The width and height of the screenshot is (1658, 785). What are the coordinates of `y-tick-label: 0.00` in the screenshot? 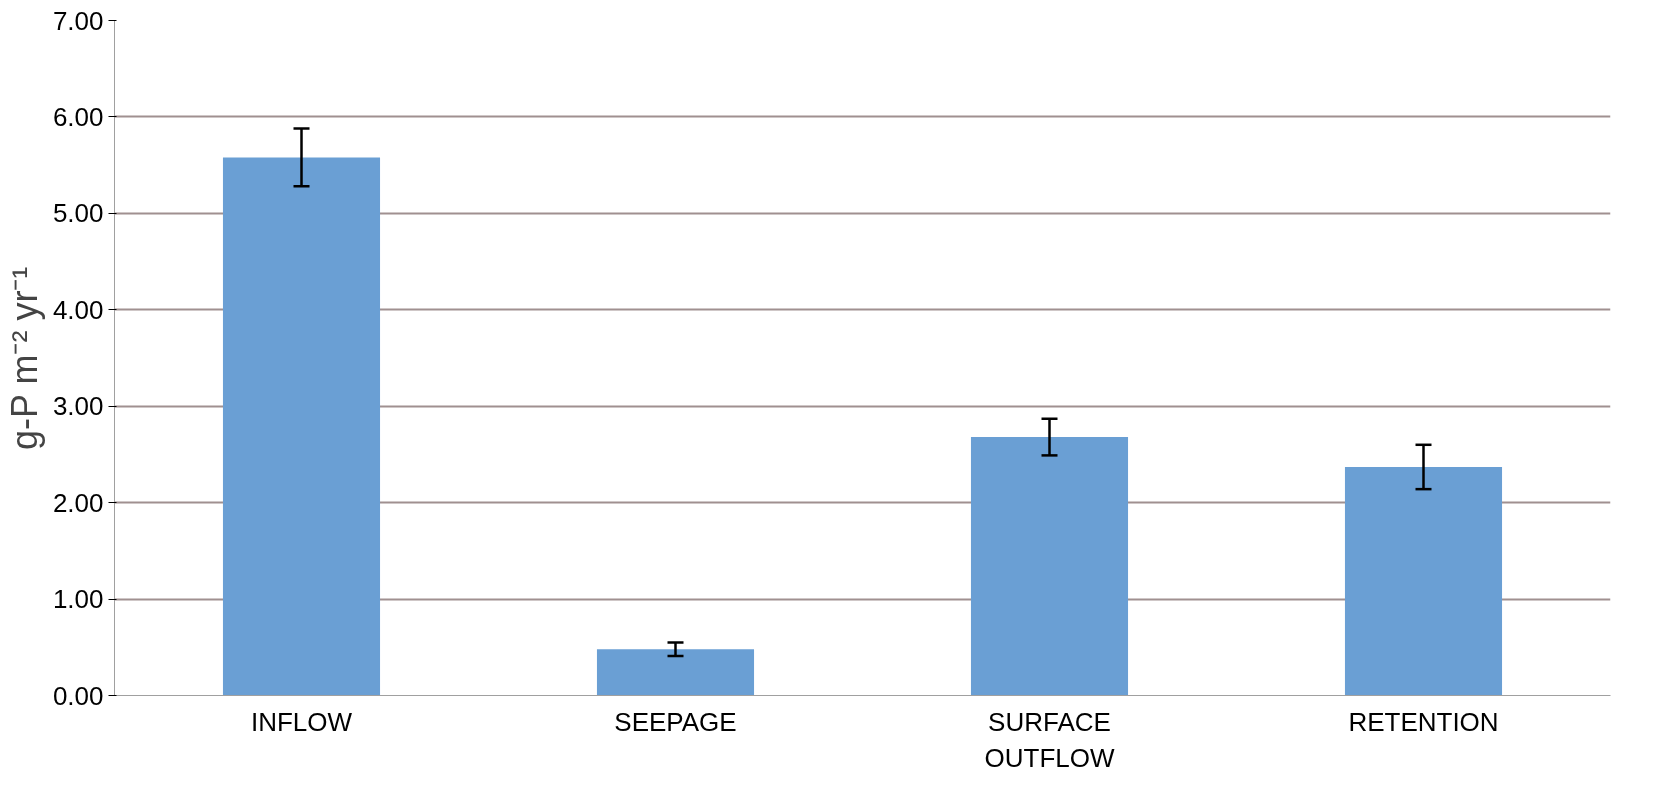 It's located at (78, 695).